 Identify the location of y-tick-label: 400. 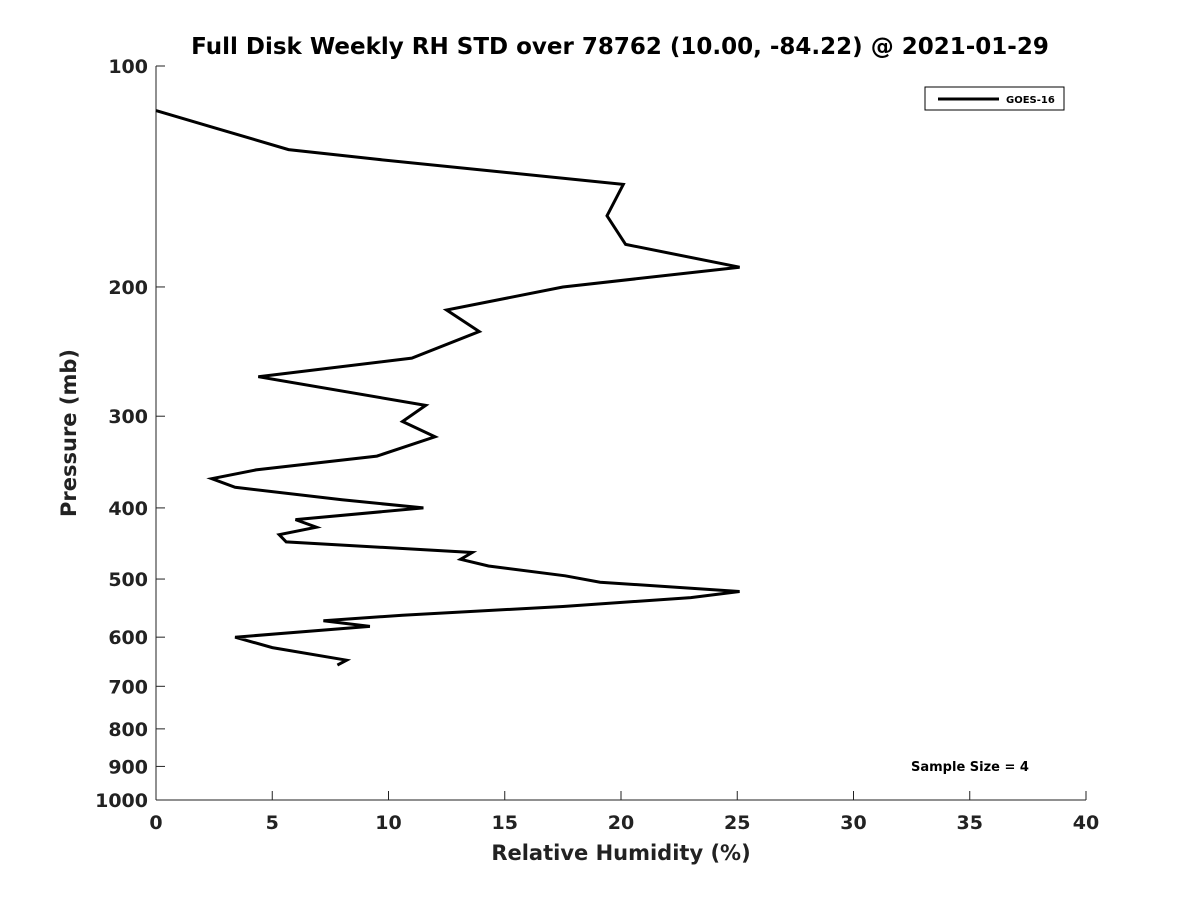
(128, 509).